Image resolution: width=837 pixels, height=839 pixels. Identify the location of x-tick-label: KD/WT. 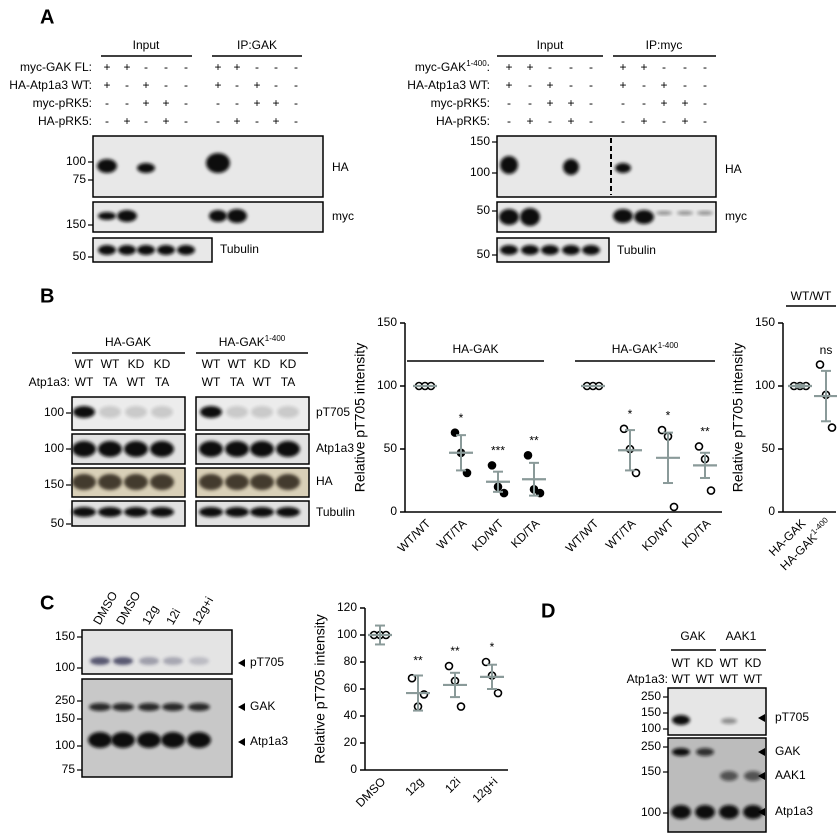
(658, 535).